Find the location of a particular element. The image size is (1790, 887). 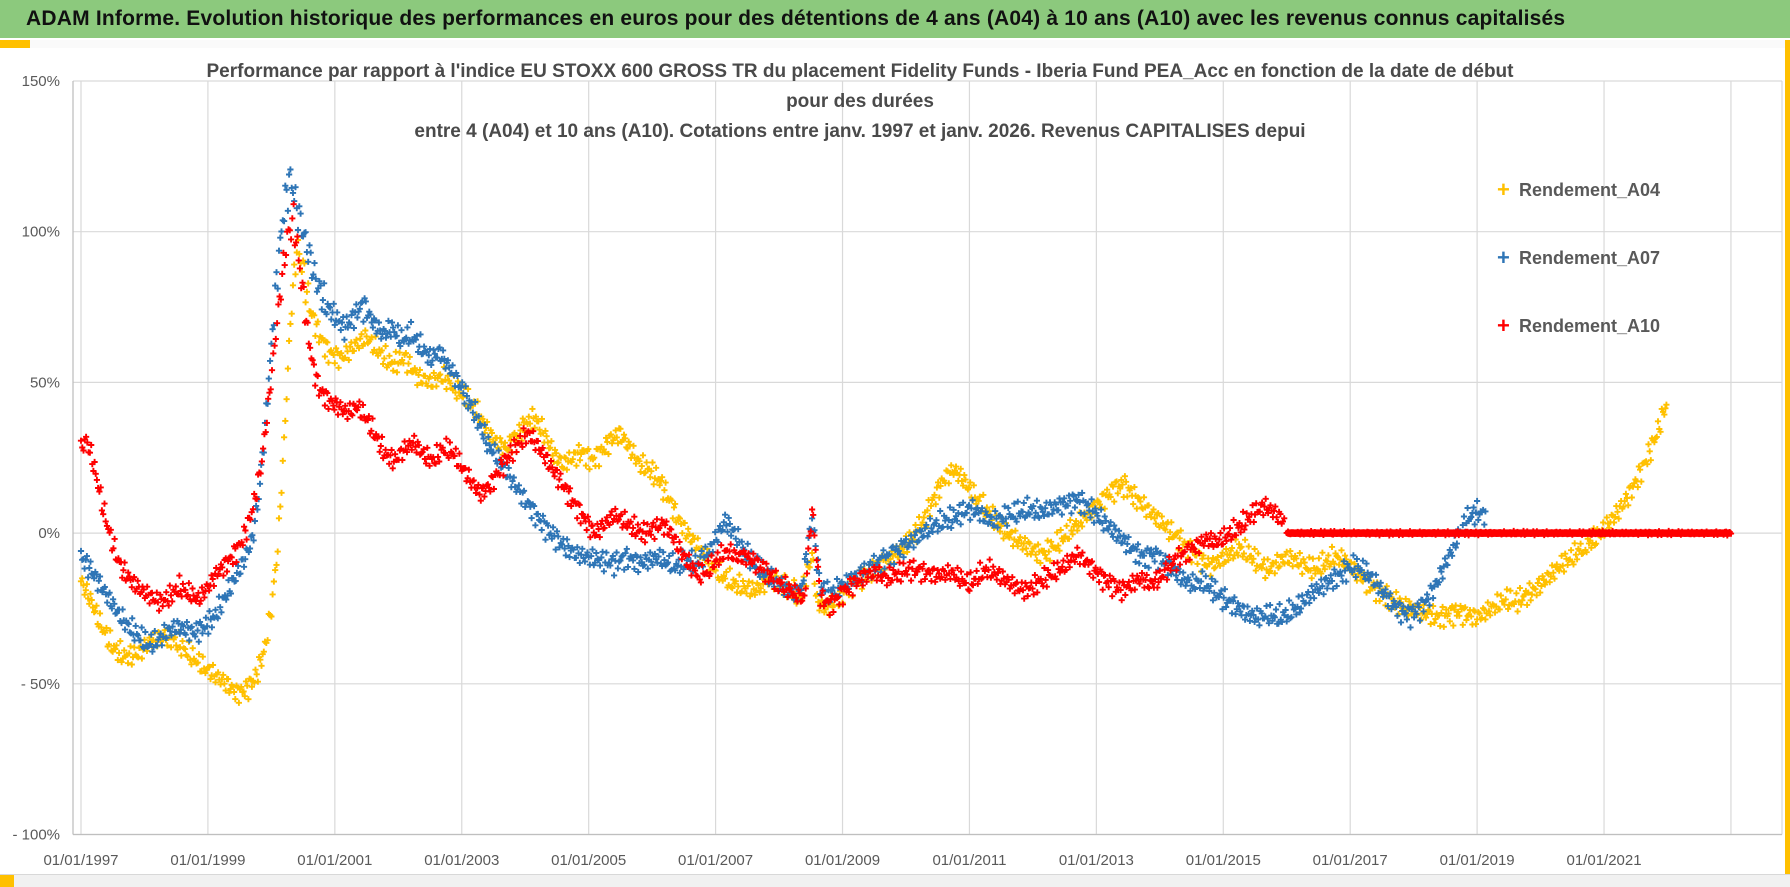

y-axis-tick-label: - 50% is located at coordinates (40, 684).